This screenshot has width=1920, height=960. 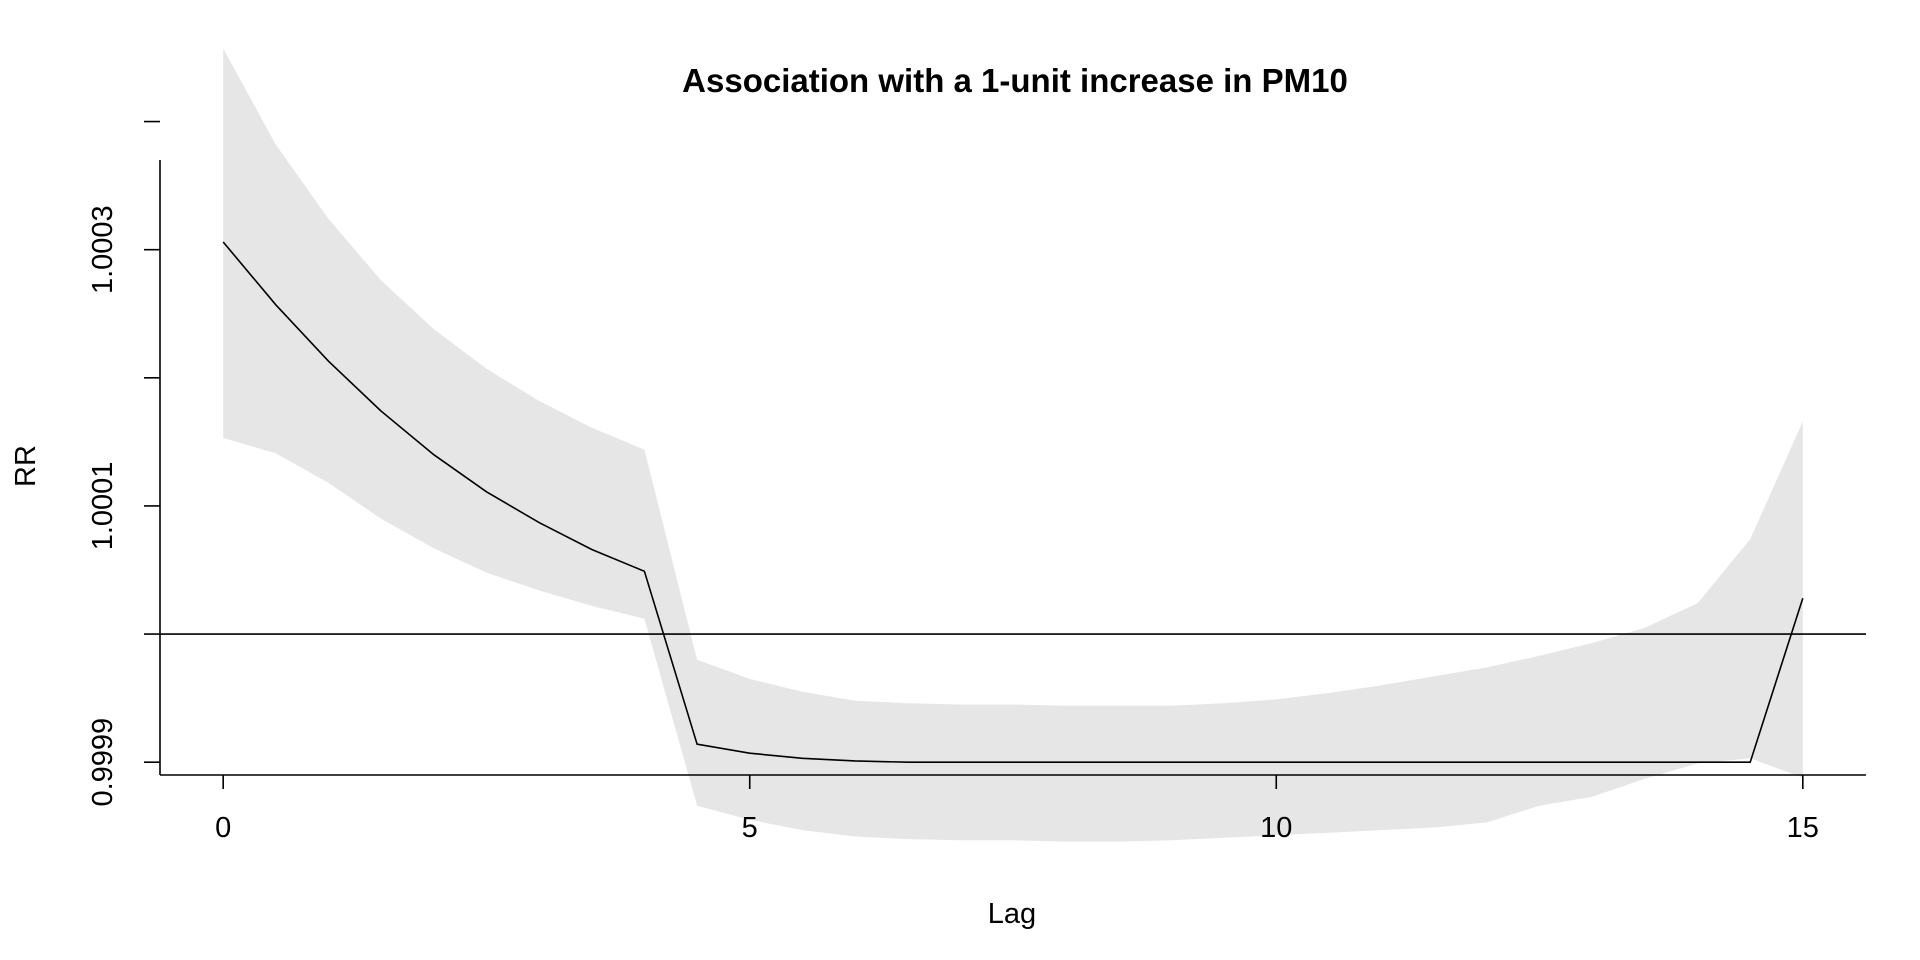 I want to click on y-axis-label: RR, so click(x=26, y=466).